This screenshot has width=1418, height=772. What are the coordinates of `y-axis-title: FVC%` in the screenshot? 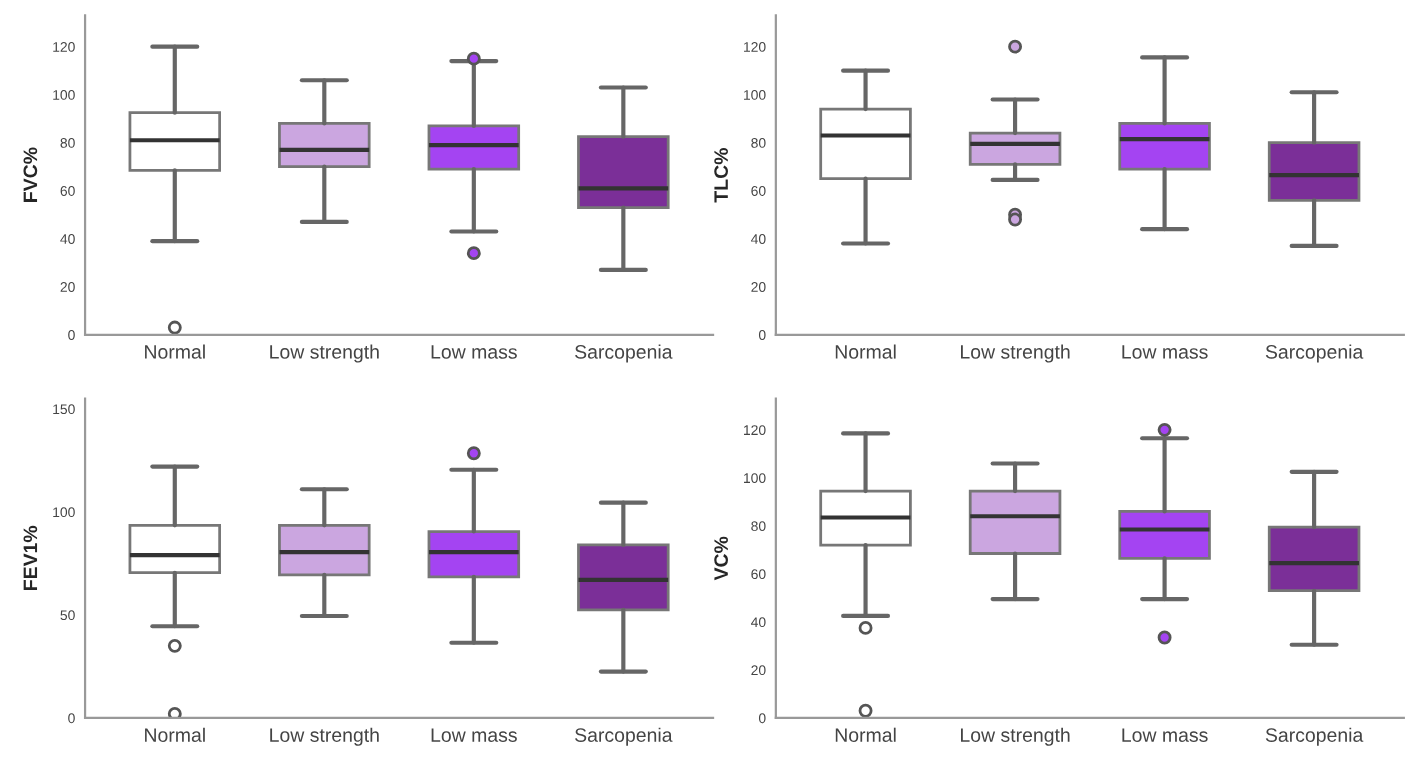 It's located at (30, 174).